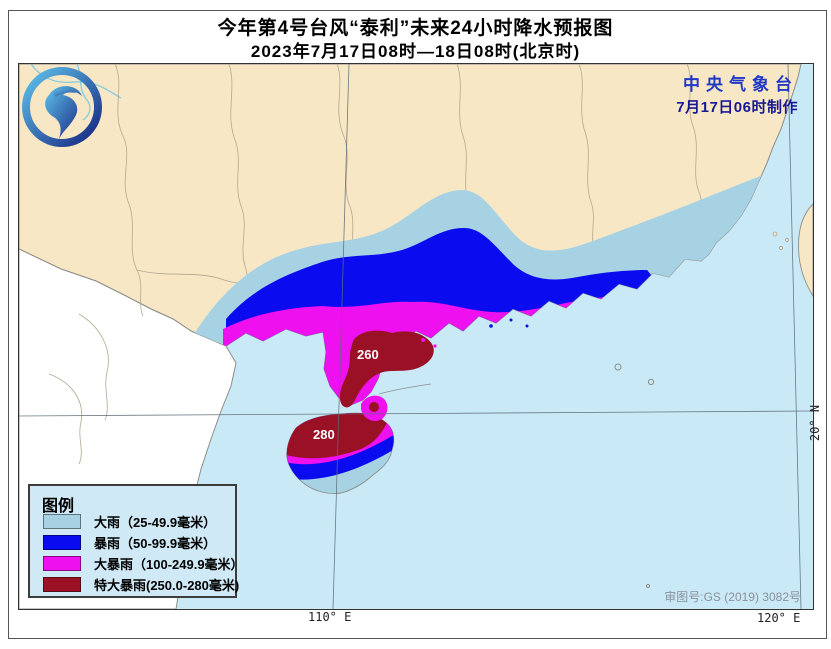 The width and height of the screenshot is (831, 649). What do you see at coordinates (62, 563) in the screenshot?
I see `legend-swatch-heavy-rainstorm` at bounding box center [62, 563].